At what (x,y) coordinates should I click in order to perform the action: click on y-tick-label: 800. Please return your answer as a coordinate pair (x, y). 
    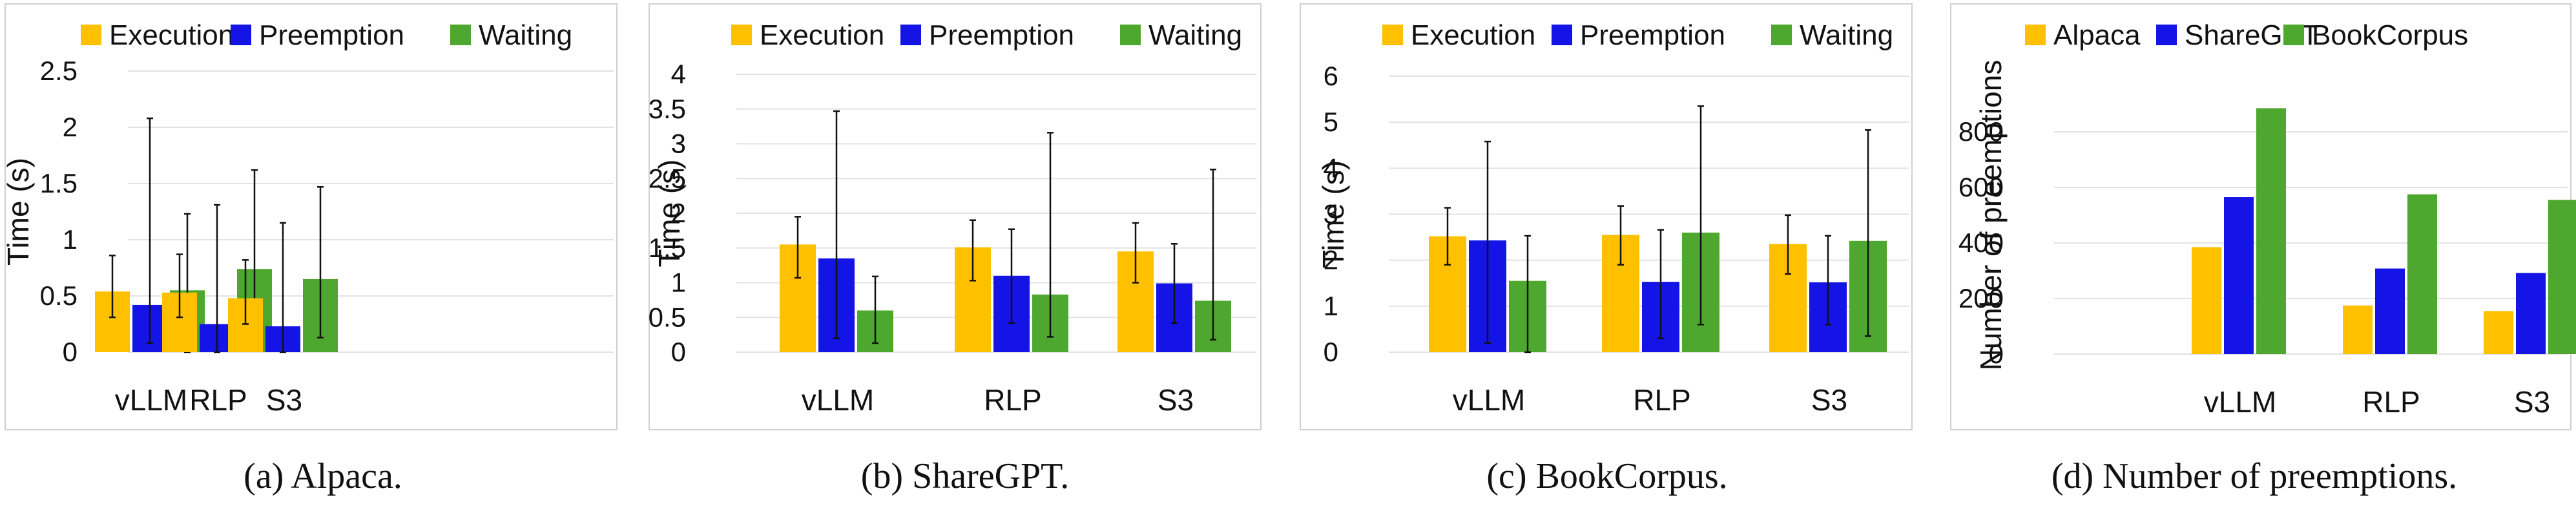
    Looking at the image, I should click on (1981, 131).